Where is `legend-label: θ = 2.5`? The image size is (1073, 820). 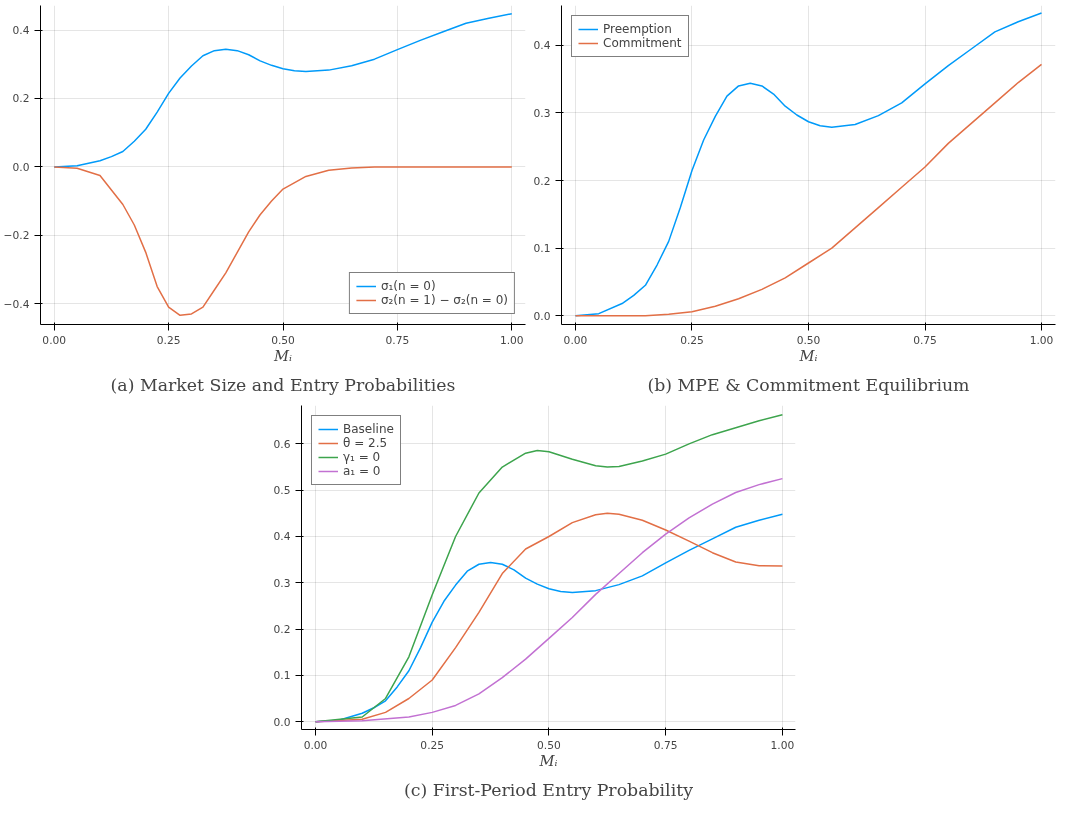 legend-label: θ = 2.5 is located at coordinates (365, 443).